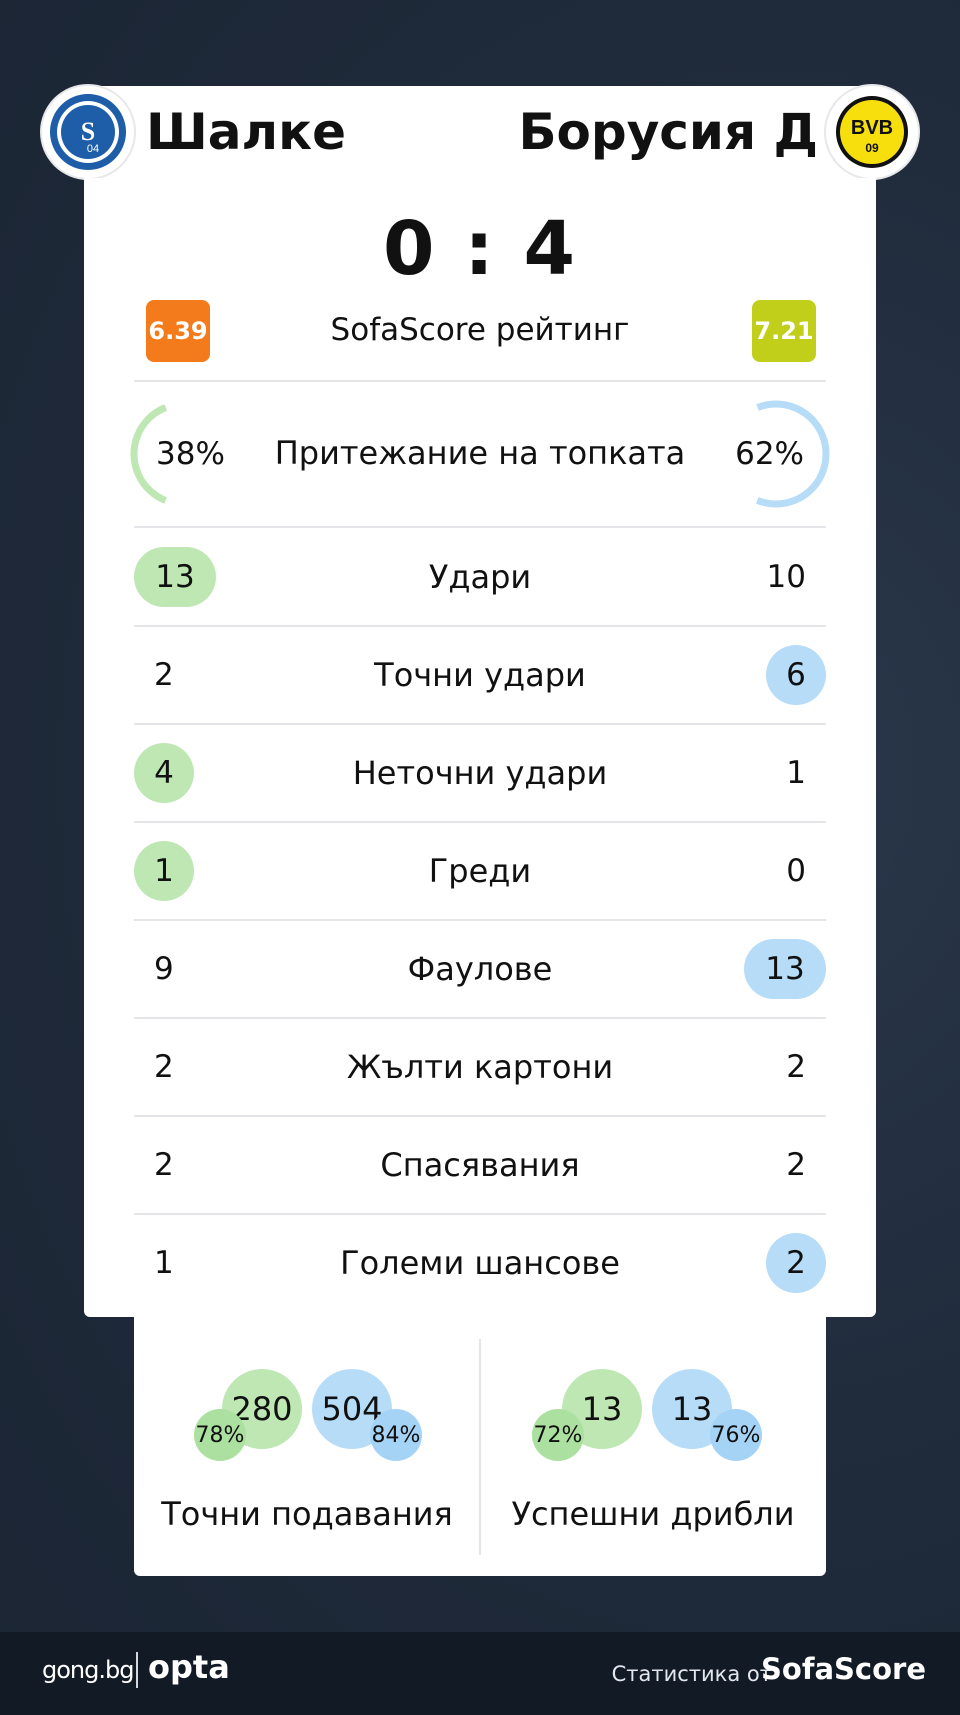 The width and height of the screenshot is (960, 1715). Describe the element at coordinates (307, 1514) in the screenshot. I see `passes-label: Точни подавания` at that location.